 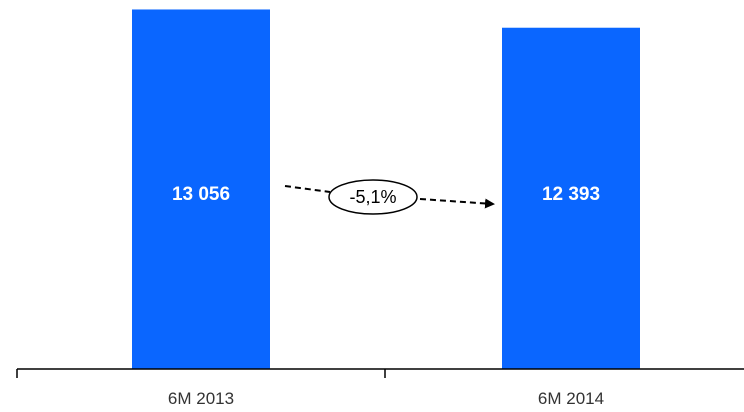 I want to click on bar-value-label-1: 13 056, so click(x=201, y=194).